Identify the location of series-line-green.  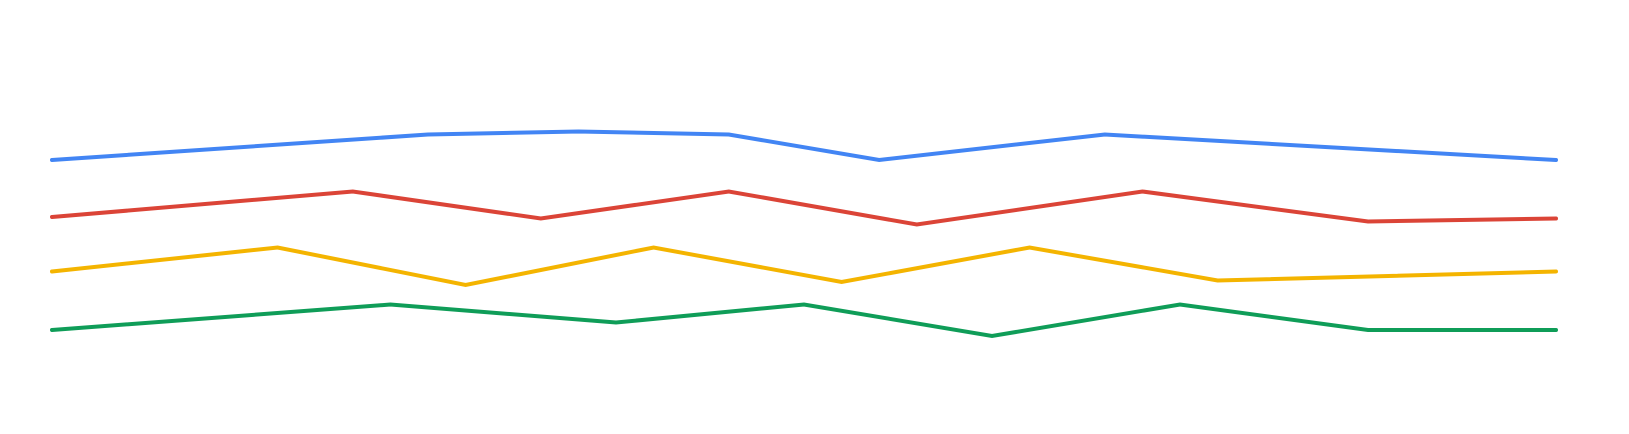
(804, 320).